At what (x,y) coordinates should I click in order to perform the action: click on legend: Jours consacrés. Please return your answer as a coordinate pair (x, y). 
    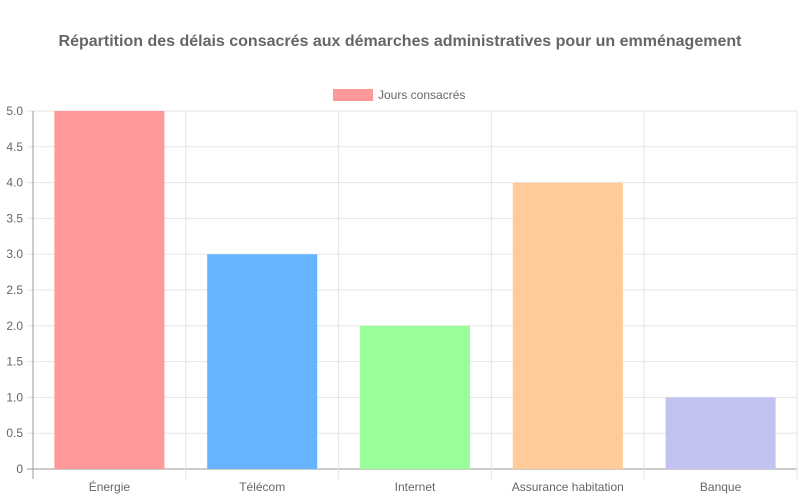
    Looking at the image, I should click on (399, 95).